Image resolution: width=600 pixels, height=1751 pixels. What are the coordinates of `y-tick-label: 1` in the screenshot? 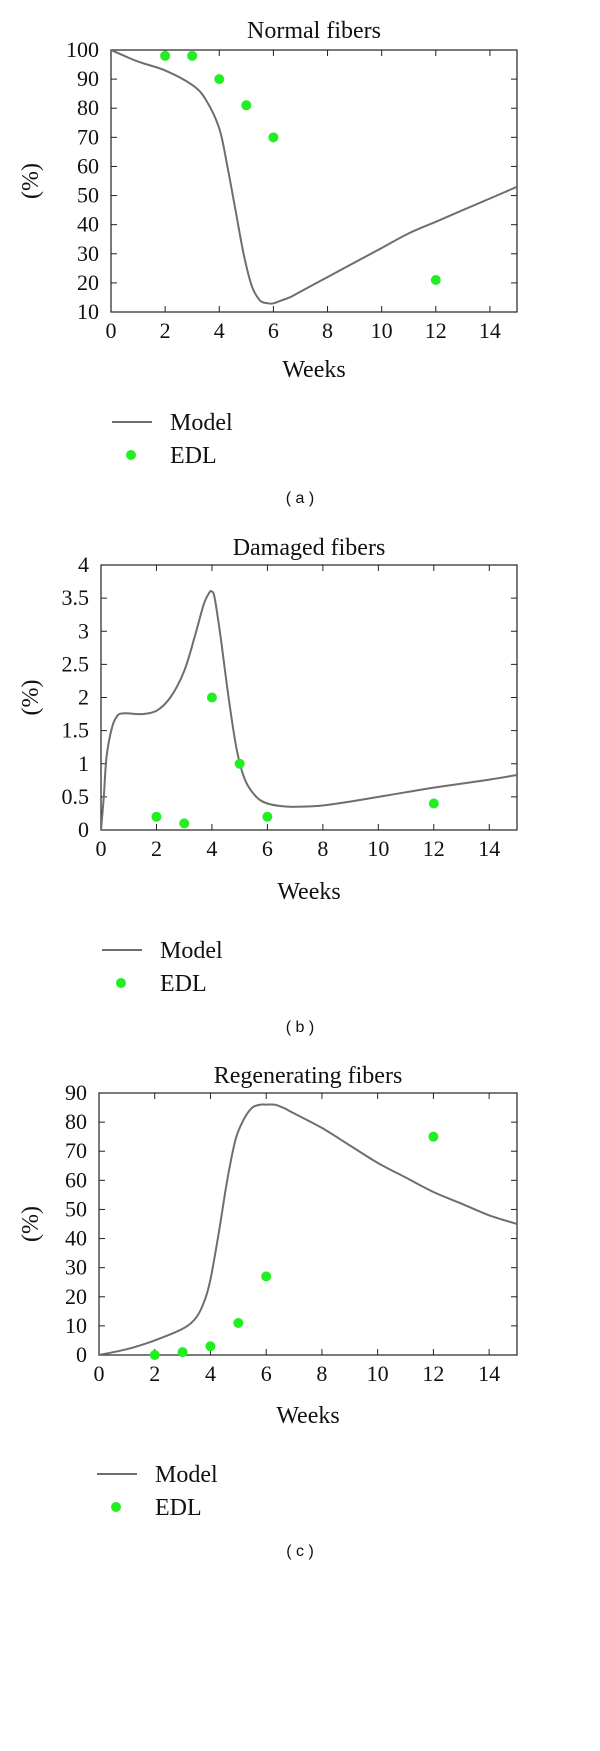 It's located at (83, 763).